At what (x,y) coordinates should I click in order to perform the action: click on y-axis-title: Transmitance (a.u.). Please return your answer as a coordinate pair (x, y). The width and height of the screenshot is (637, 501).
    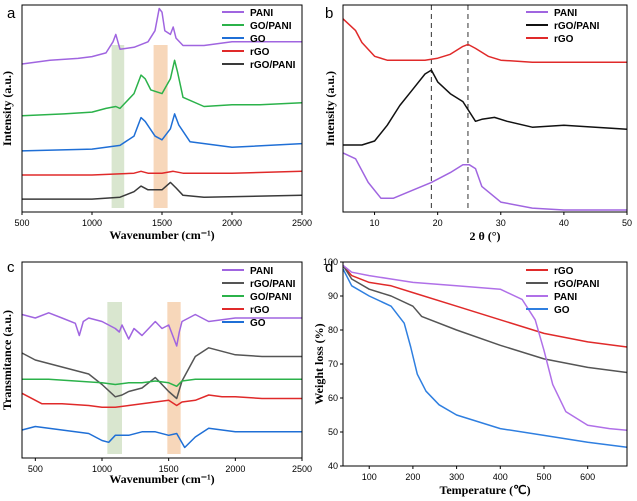
    Looking at the image, I should click on (7, 360).